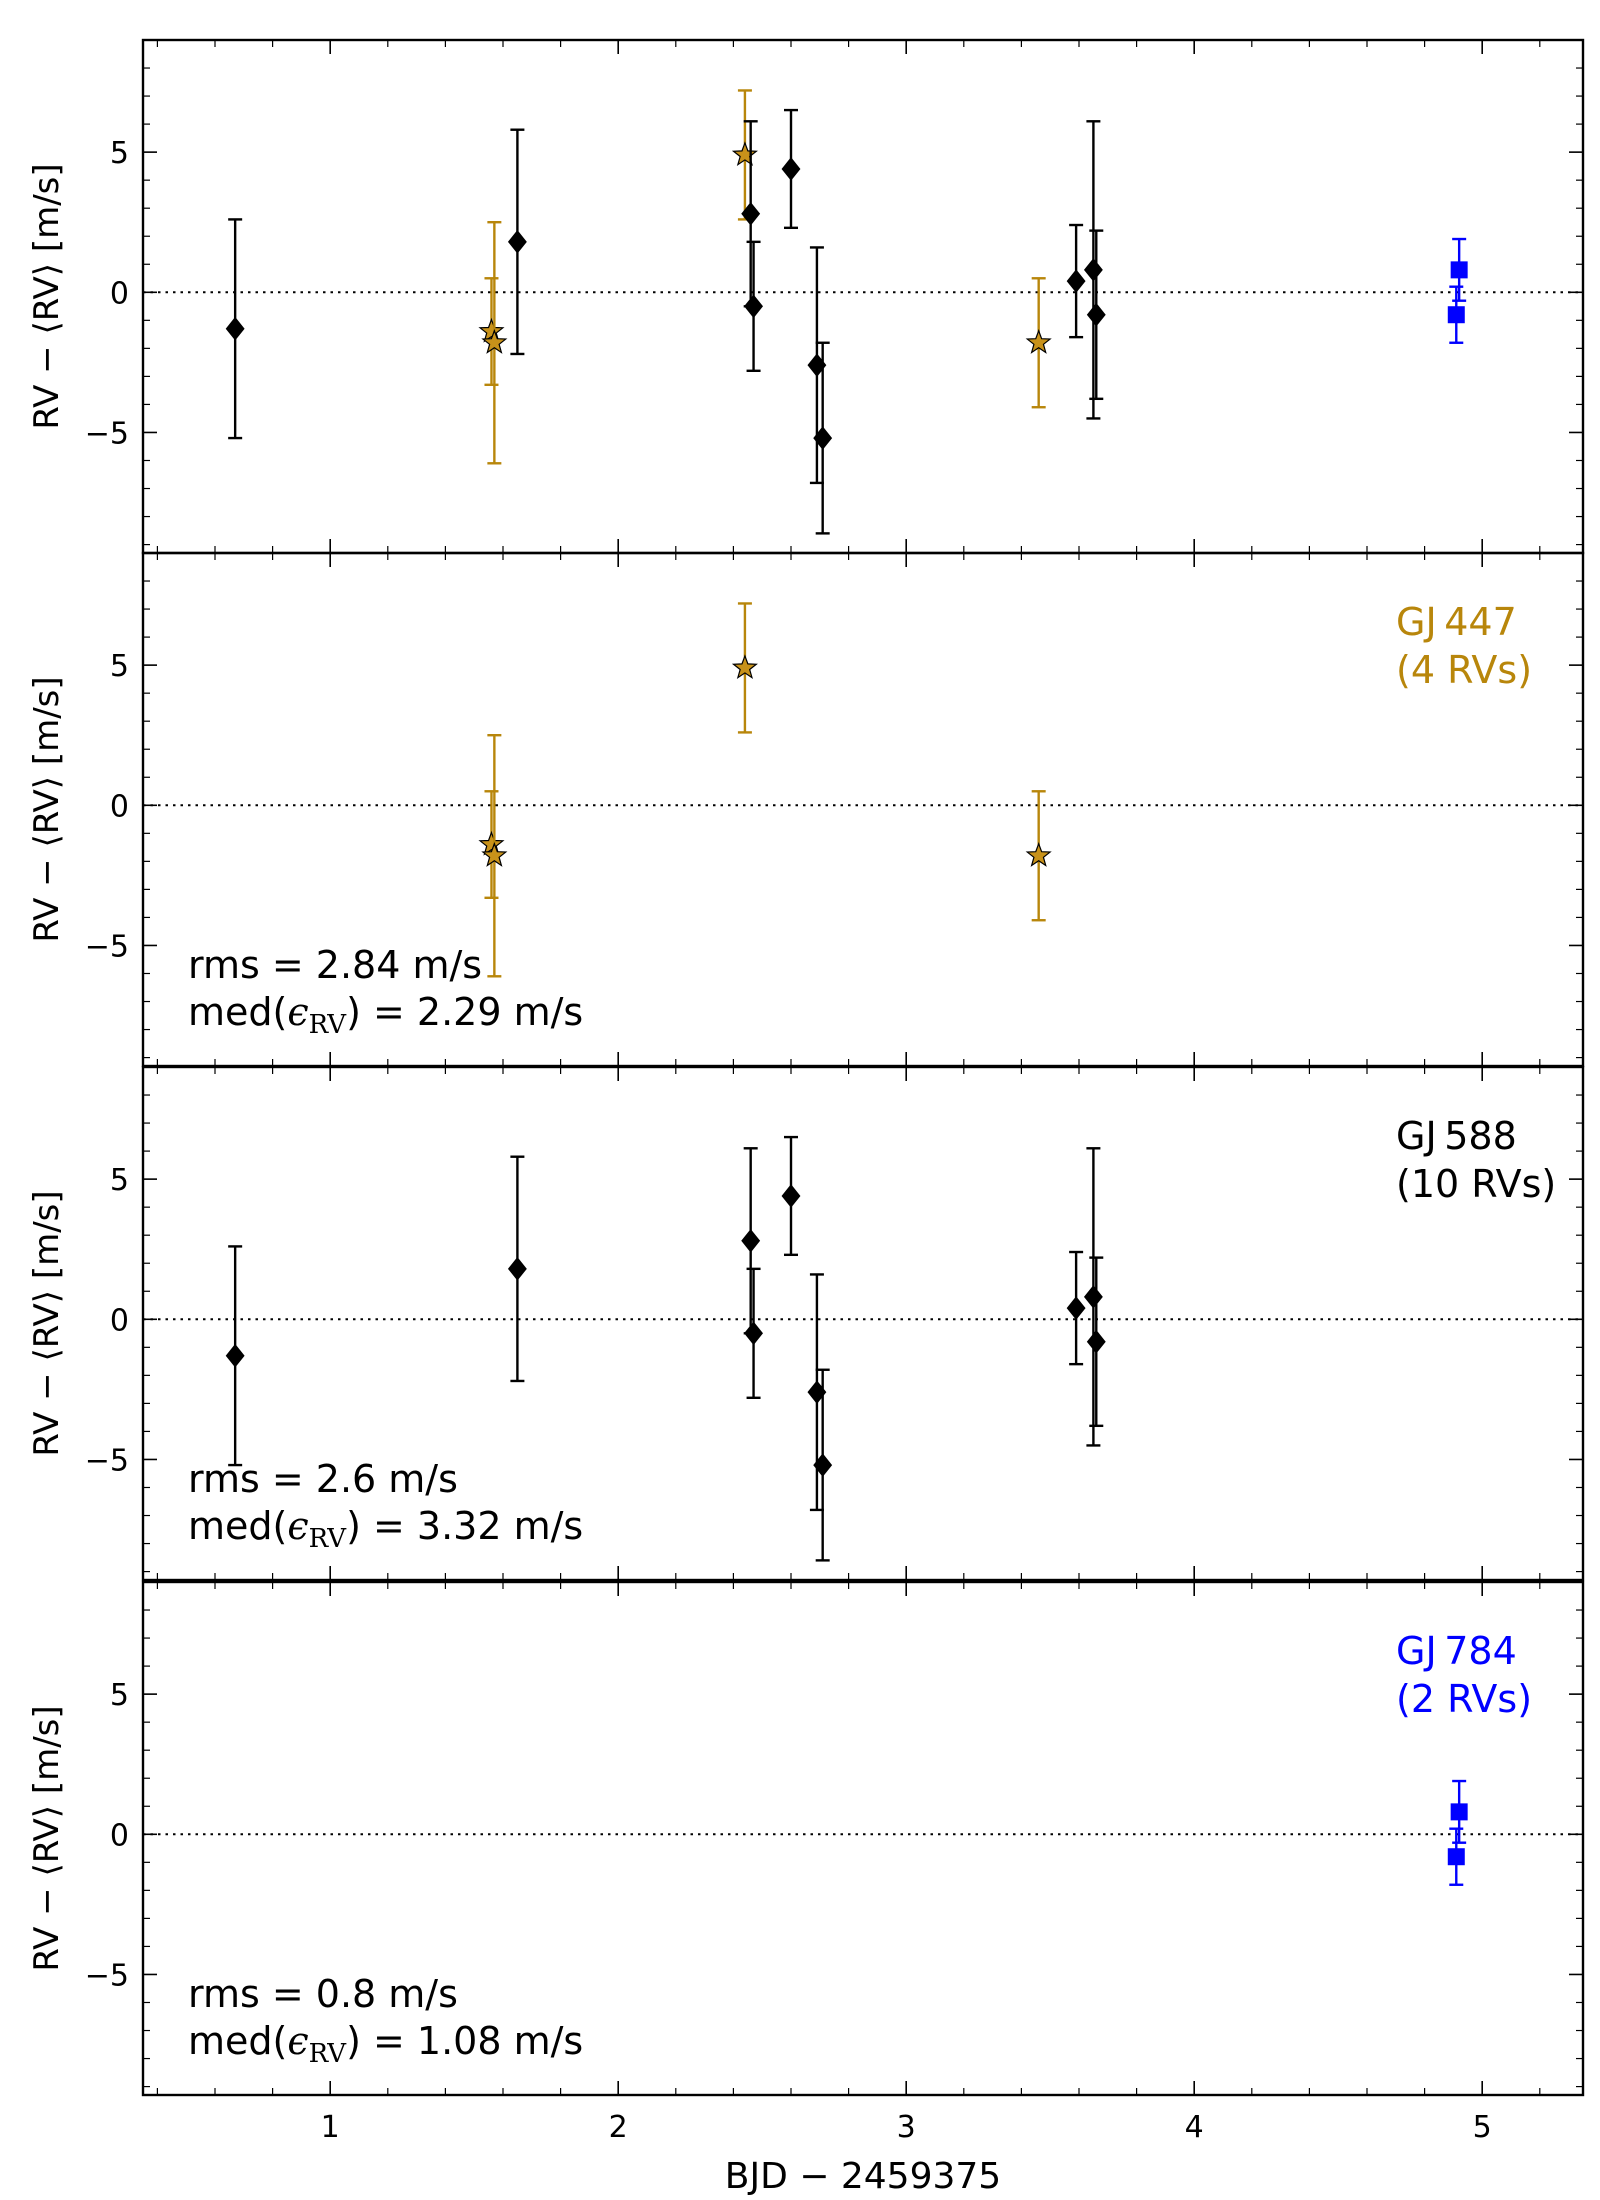 Image resolution: width=1600 pixels, height=2200 pixels. I want to click on median-error-text: med(ϵRV) = 3.32 m/s, so click(385, 1529).